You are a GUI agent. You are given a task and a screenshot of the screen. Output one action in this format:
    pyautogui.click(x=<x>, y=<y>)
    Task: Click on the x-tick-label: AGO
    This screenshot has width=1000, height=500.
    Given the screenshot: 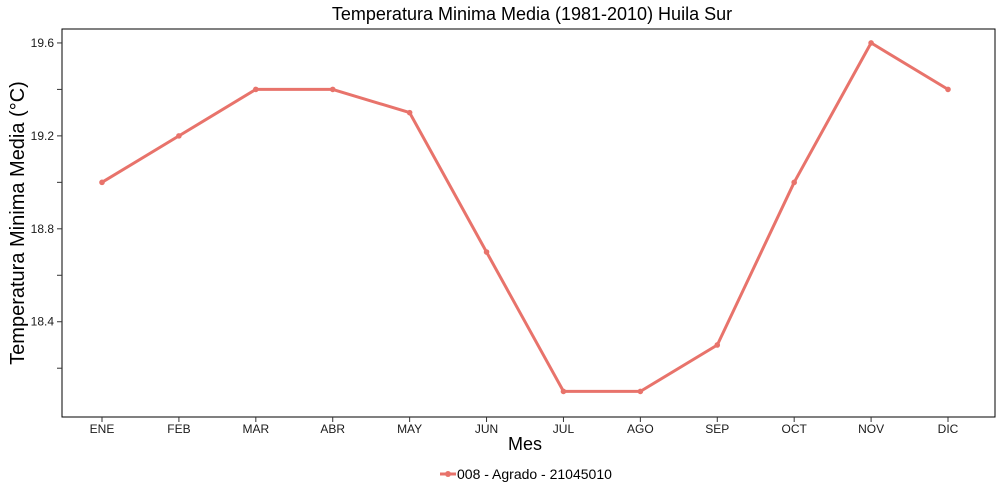 What is the action you would take?
    pyautogui.click(x=640, y=429)
    